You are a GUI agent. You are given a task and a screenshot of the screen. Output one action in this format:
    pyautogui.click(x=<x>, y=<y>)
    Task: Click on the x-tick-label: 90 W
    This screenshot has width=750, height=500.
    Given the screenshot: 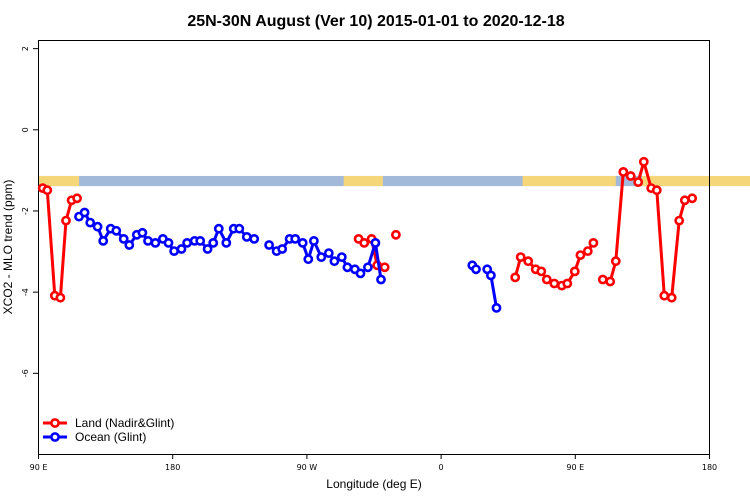 What is the action you would take?
    pyautogui.click(x=307, y=467)
    